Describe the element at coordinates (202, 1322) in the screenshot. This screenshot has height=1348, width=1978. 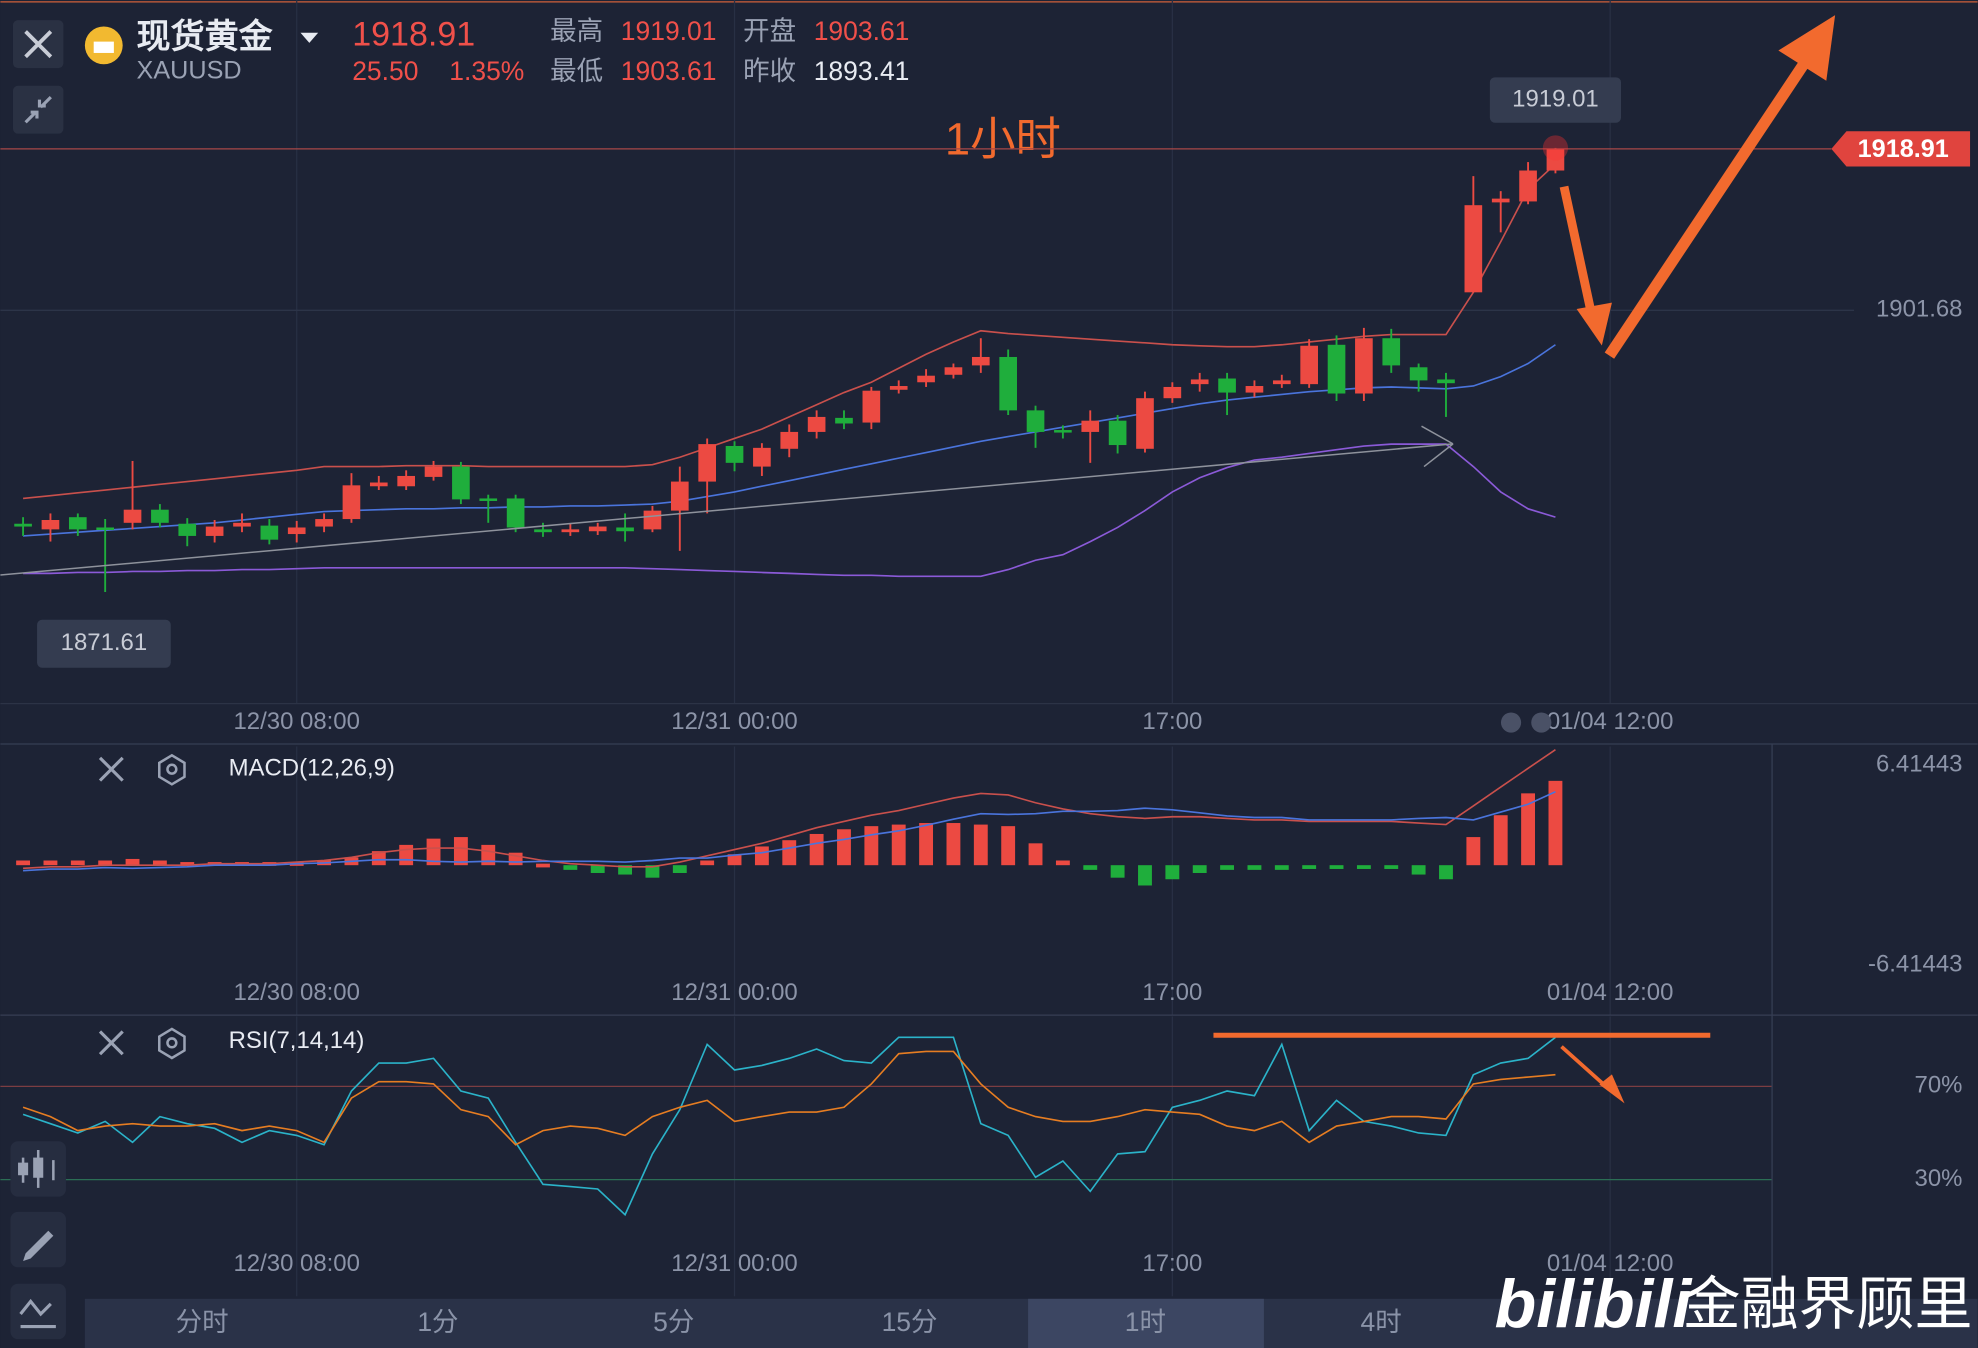
I see `timeframe-tab: 分时` at that location.